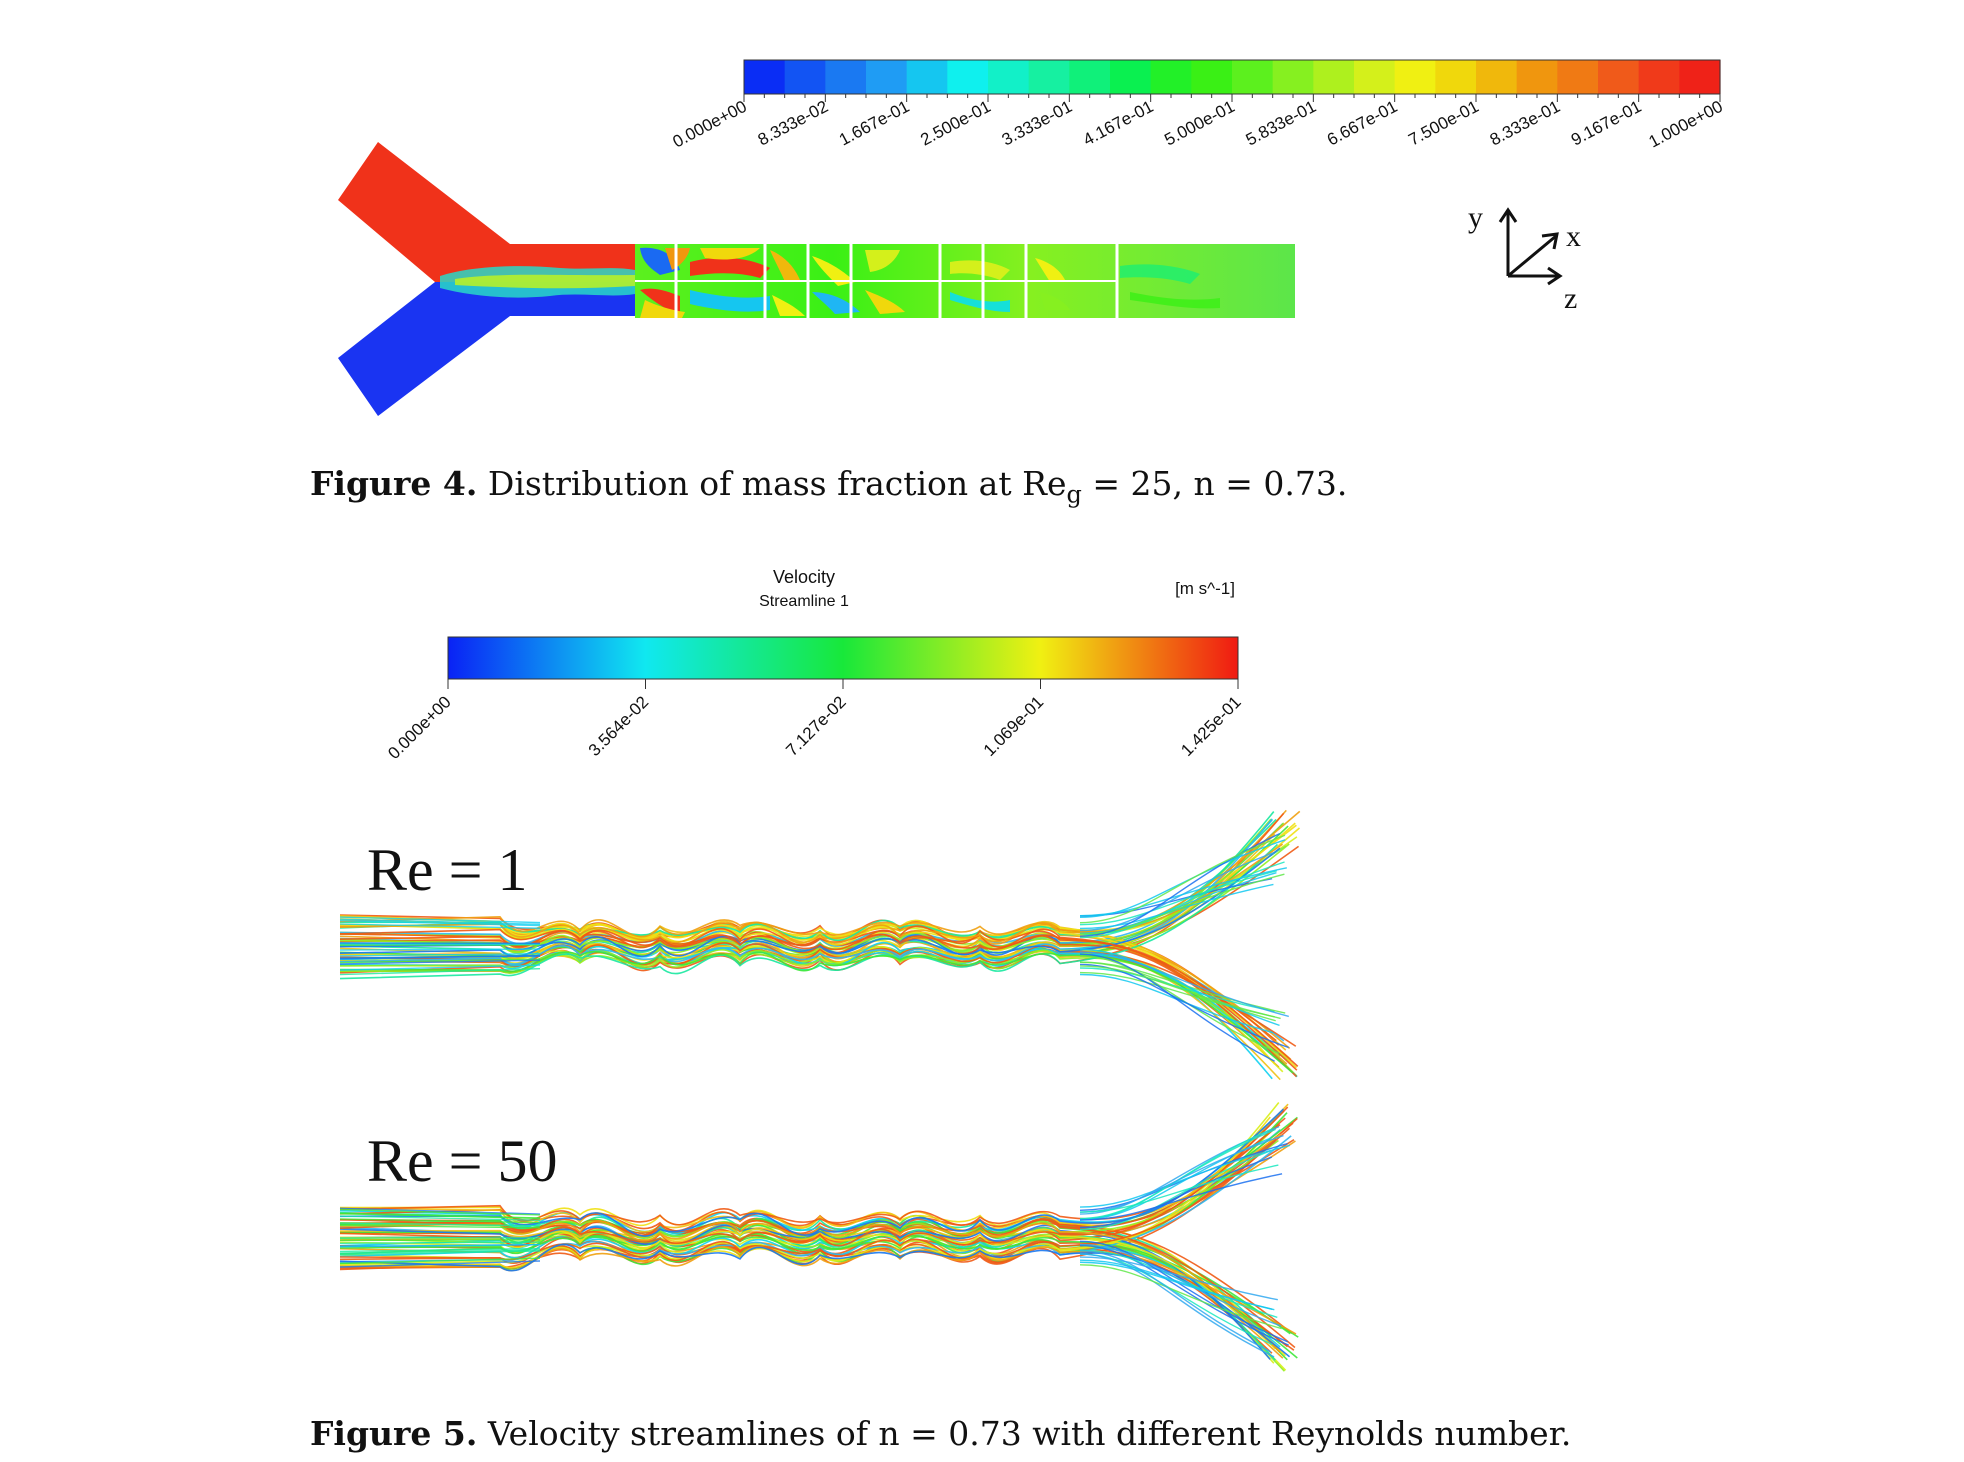 Image resolution: width=1964 pixels, height=1462 pixels. Describe the element at coordinates (1530, 246) in the screenshot. I see `axes-triad` at that location.